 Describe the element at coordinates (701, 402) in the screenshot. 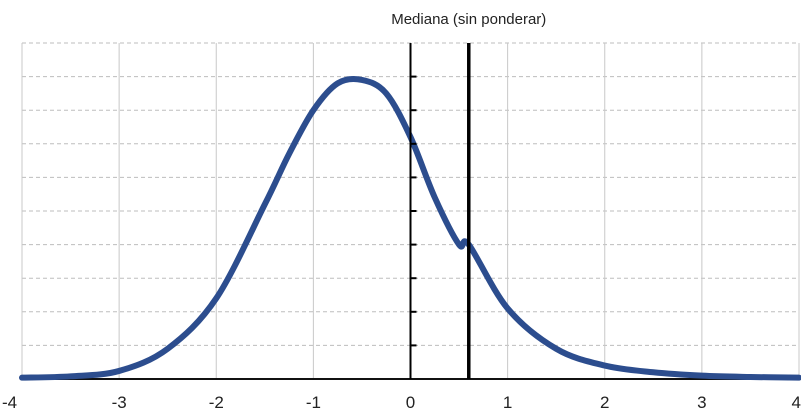

I see `x-tick-label: 3` at that location.